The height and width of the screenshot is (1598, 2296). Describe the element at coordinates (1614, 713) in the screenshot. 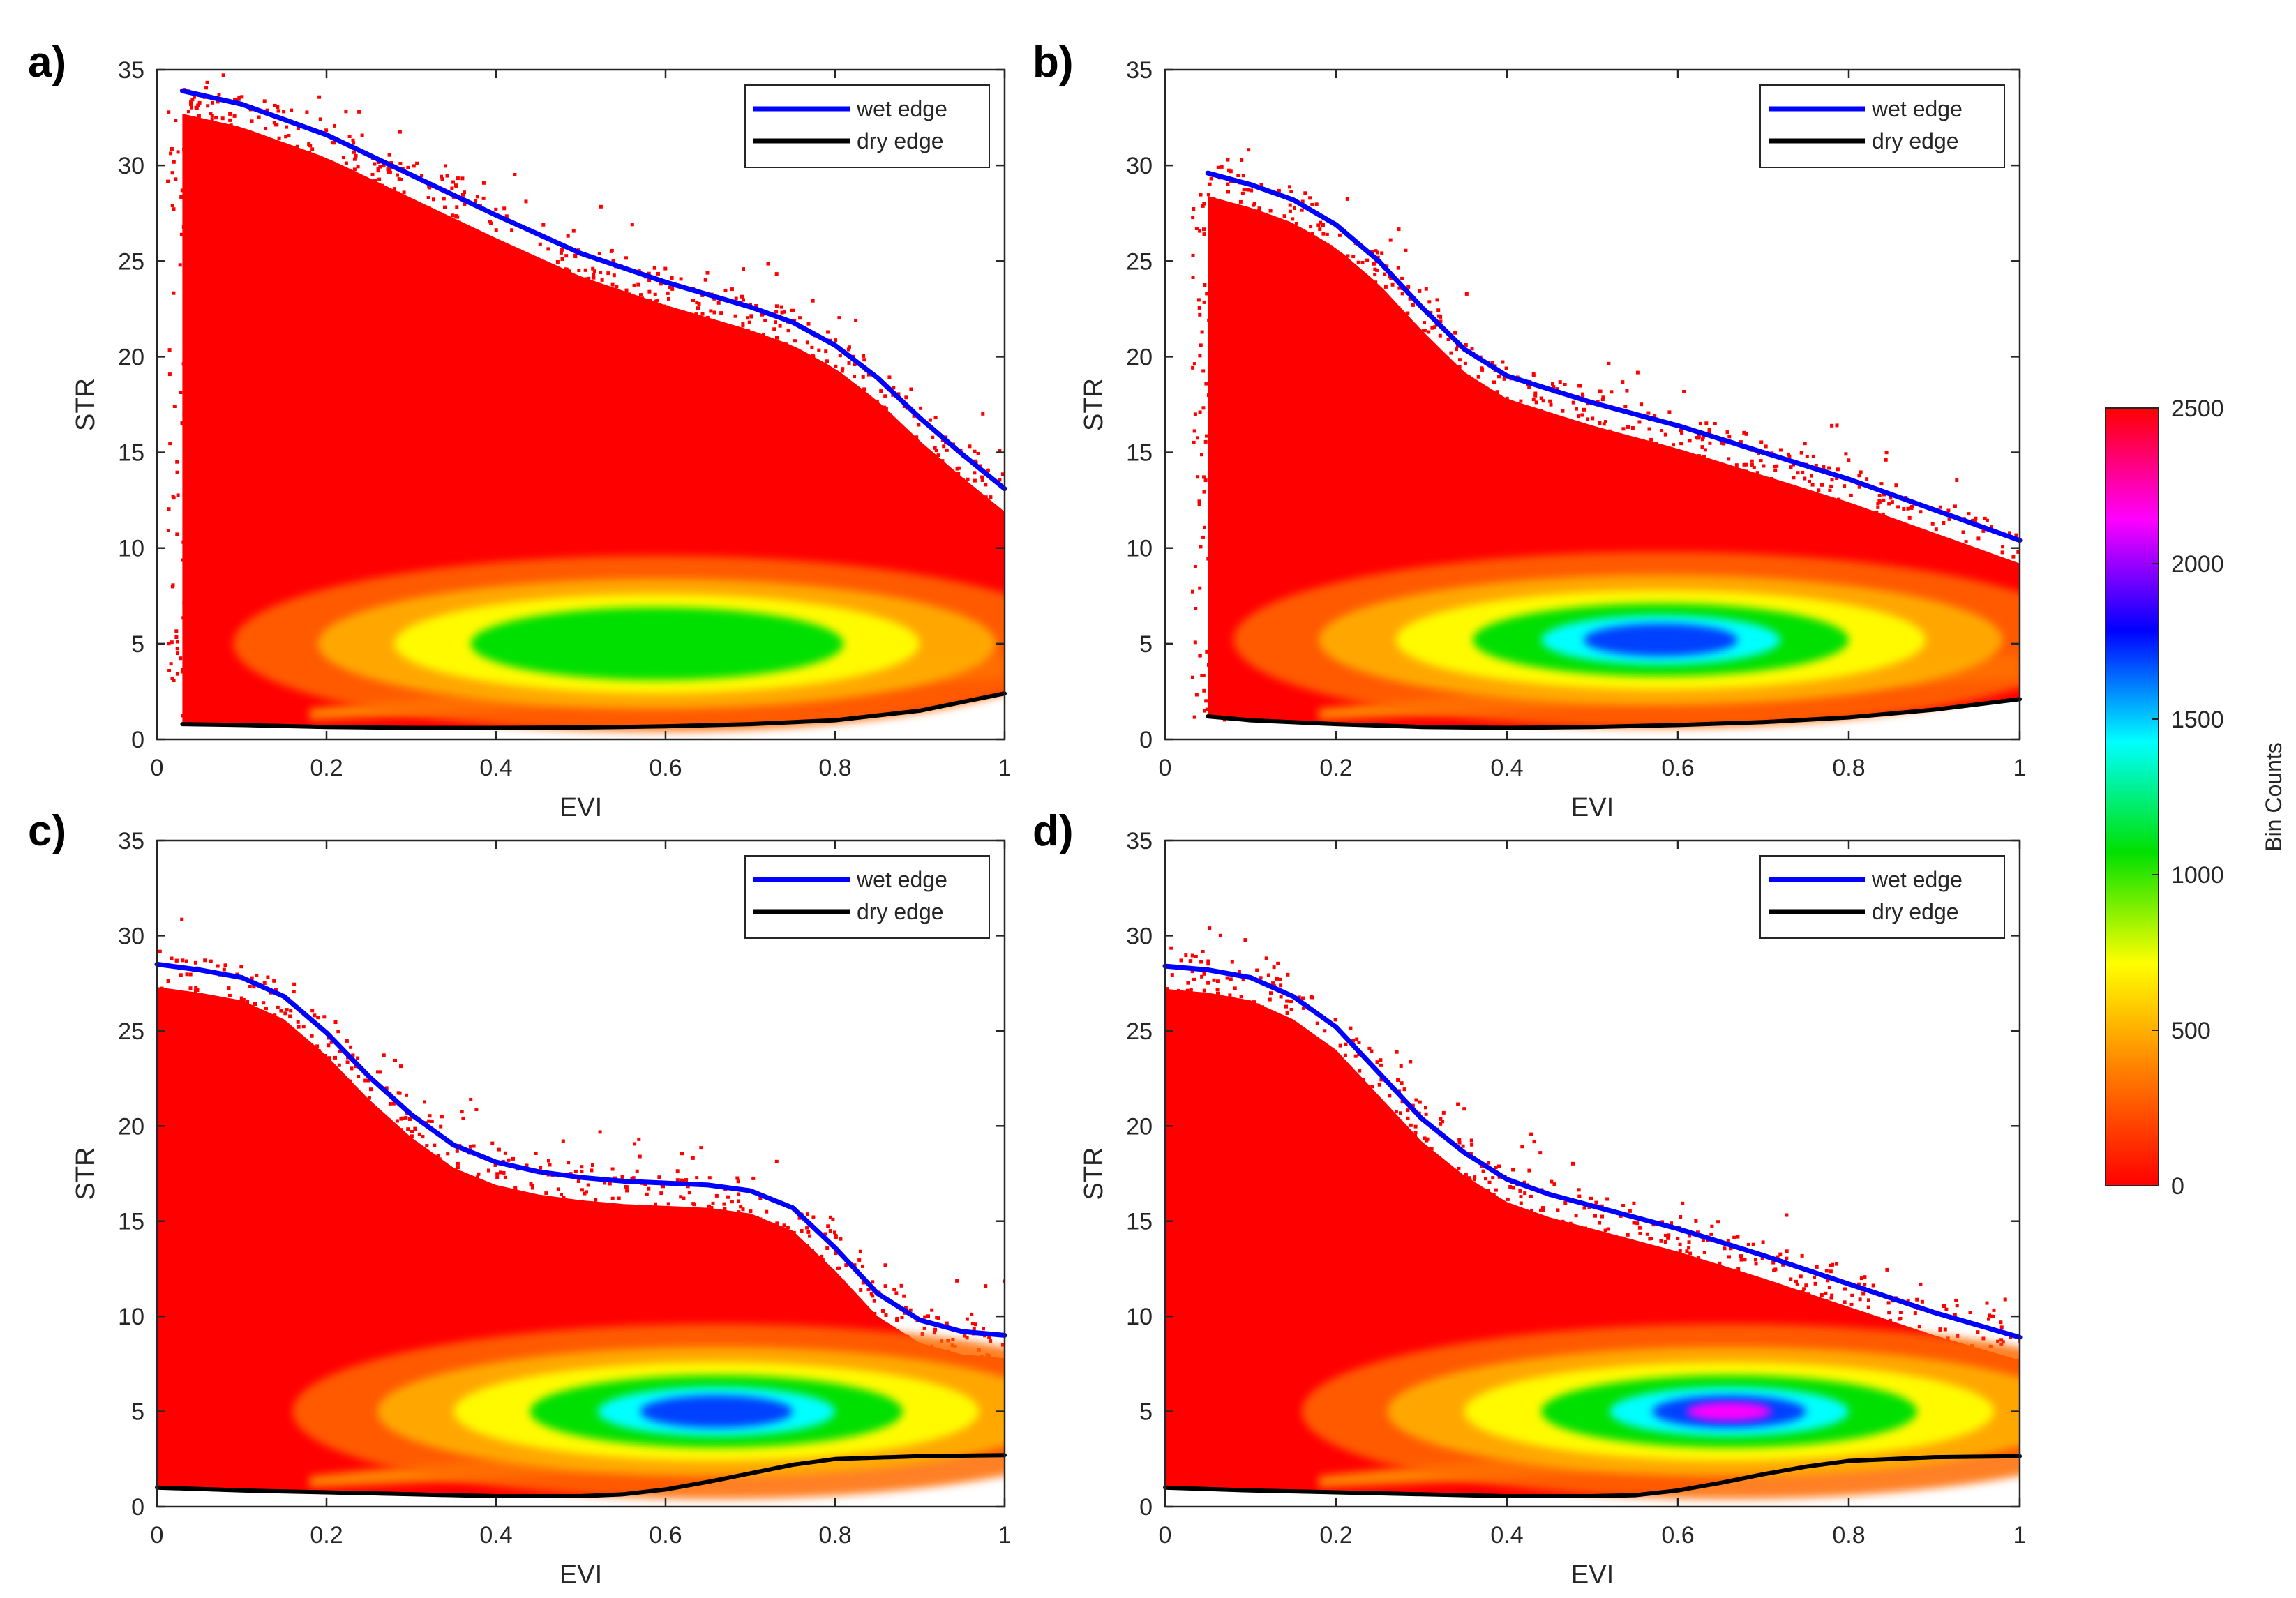

I see `dry-edge-line` at that location.